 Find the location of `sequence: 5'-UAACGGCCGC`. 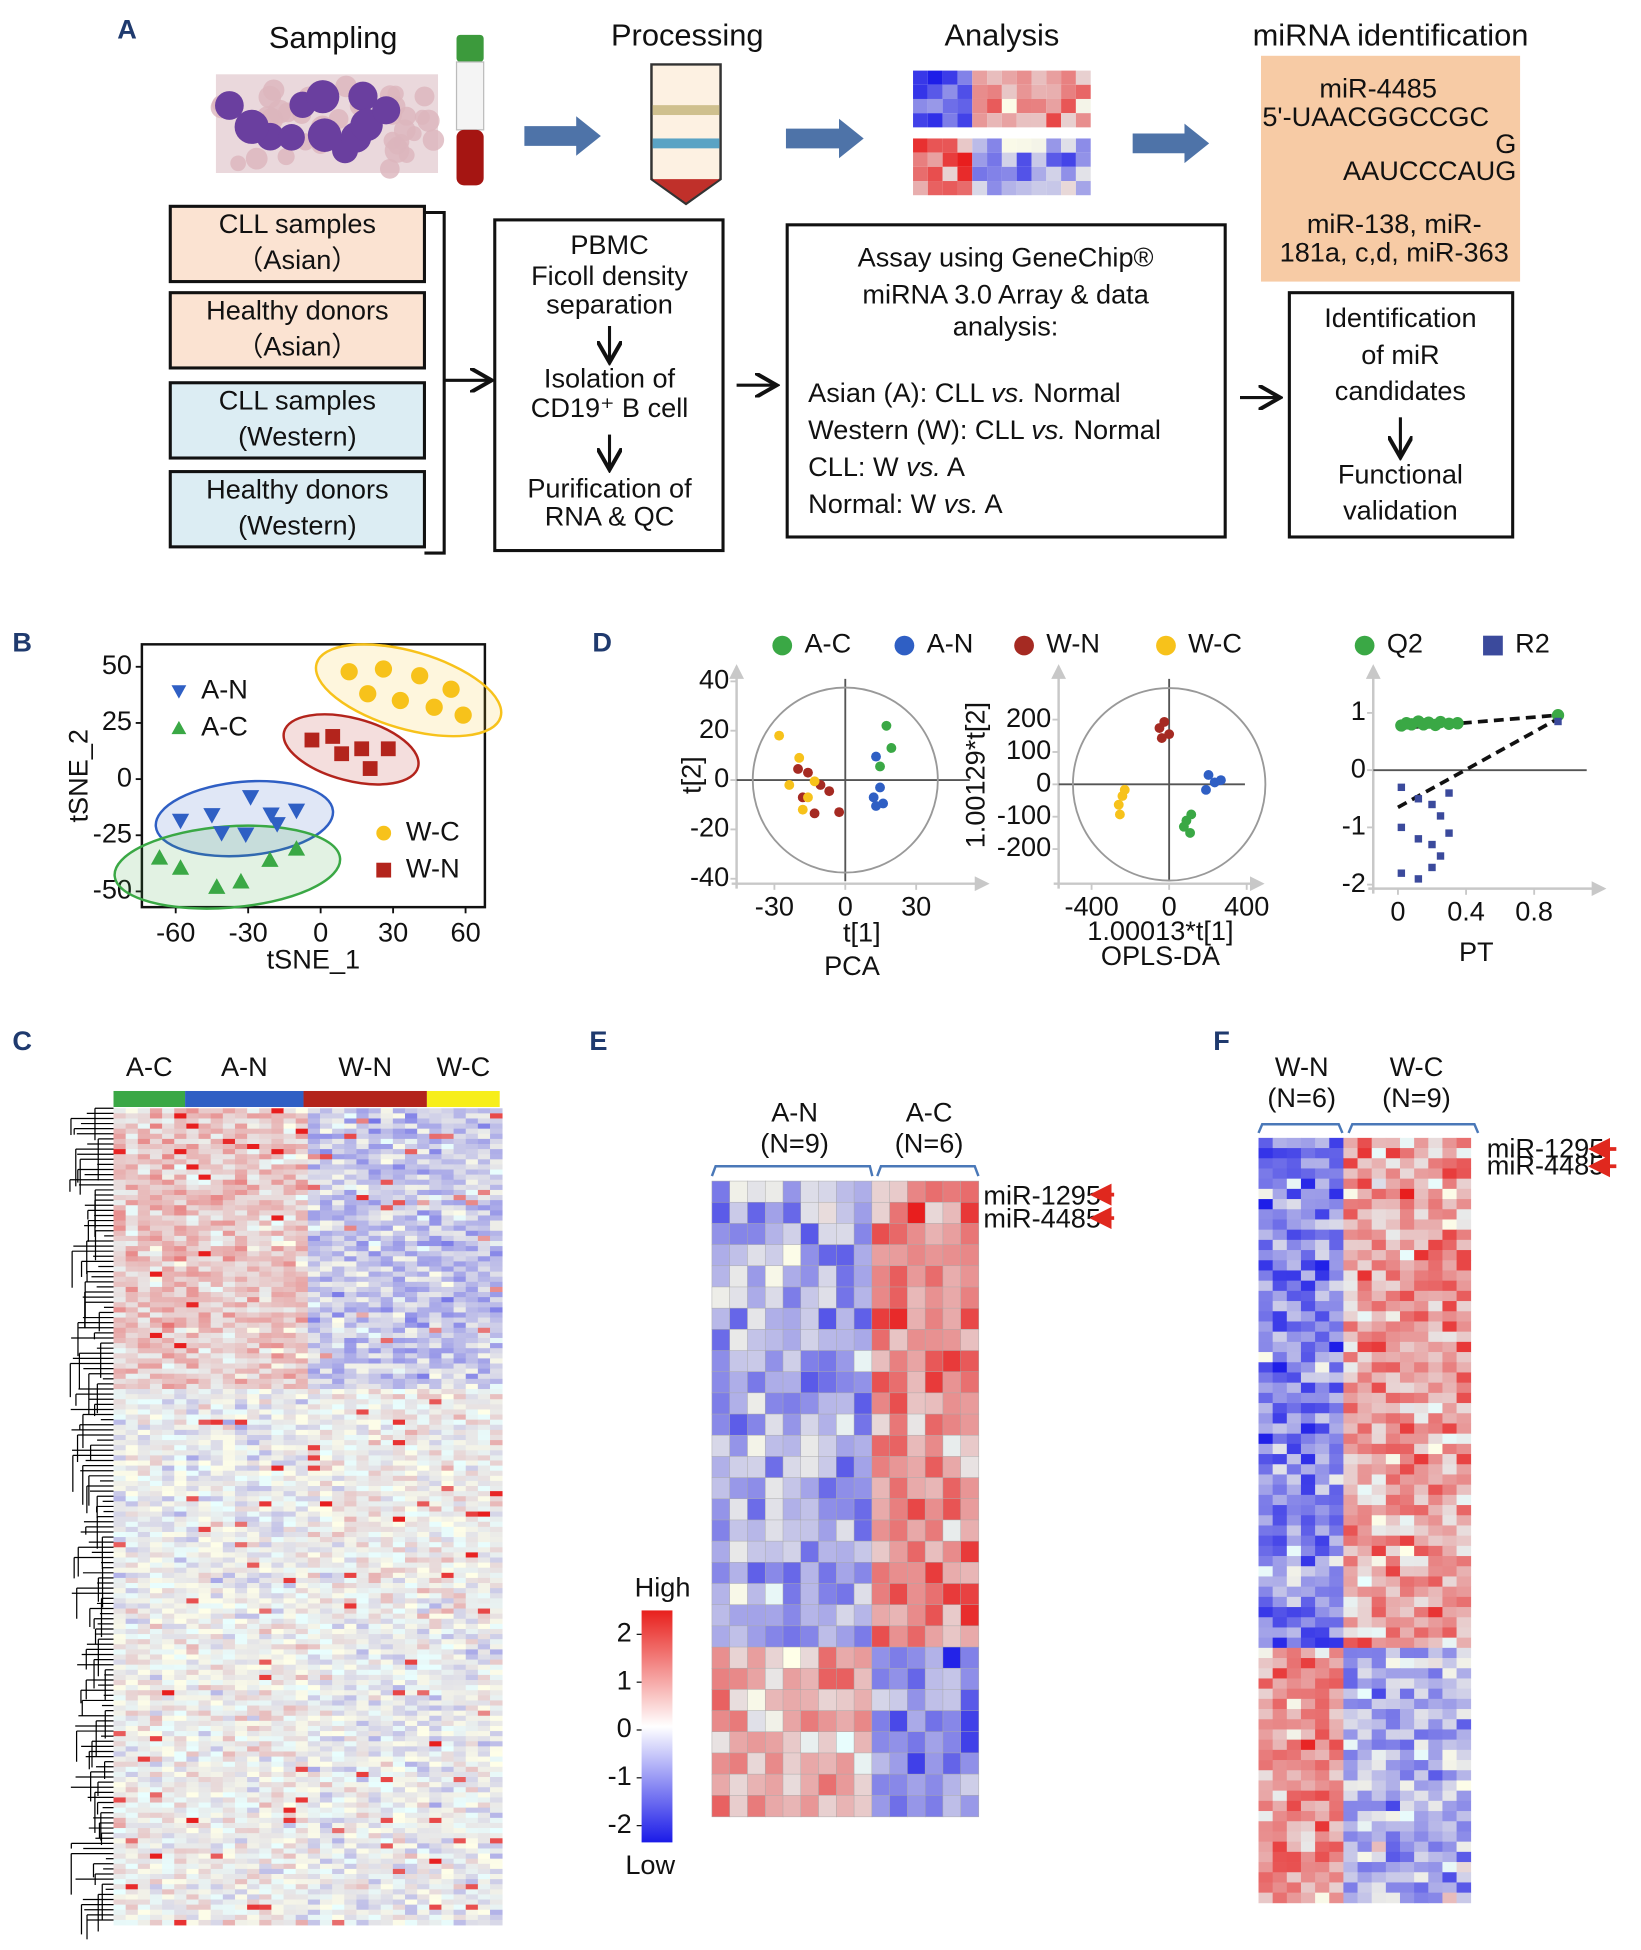

sequence: 5'-UAACGGCCGC is located at coordinates (1375, 116).